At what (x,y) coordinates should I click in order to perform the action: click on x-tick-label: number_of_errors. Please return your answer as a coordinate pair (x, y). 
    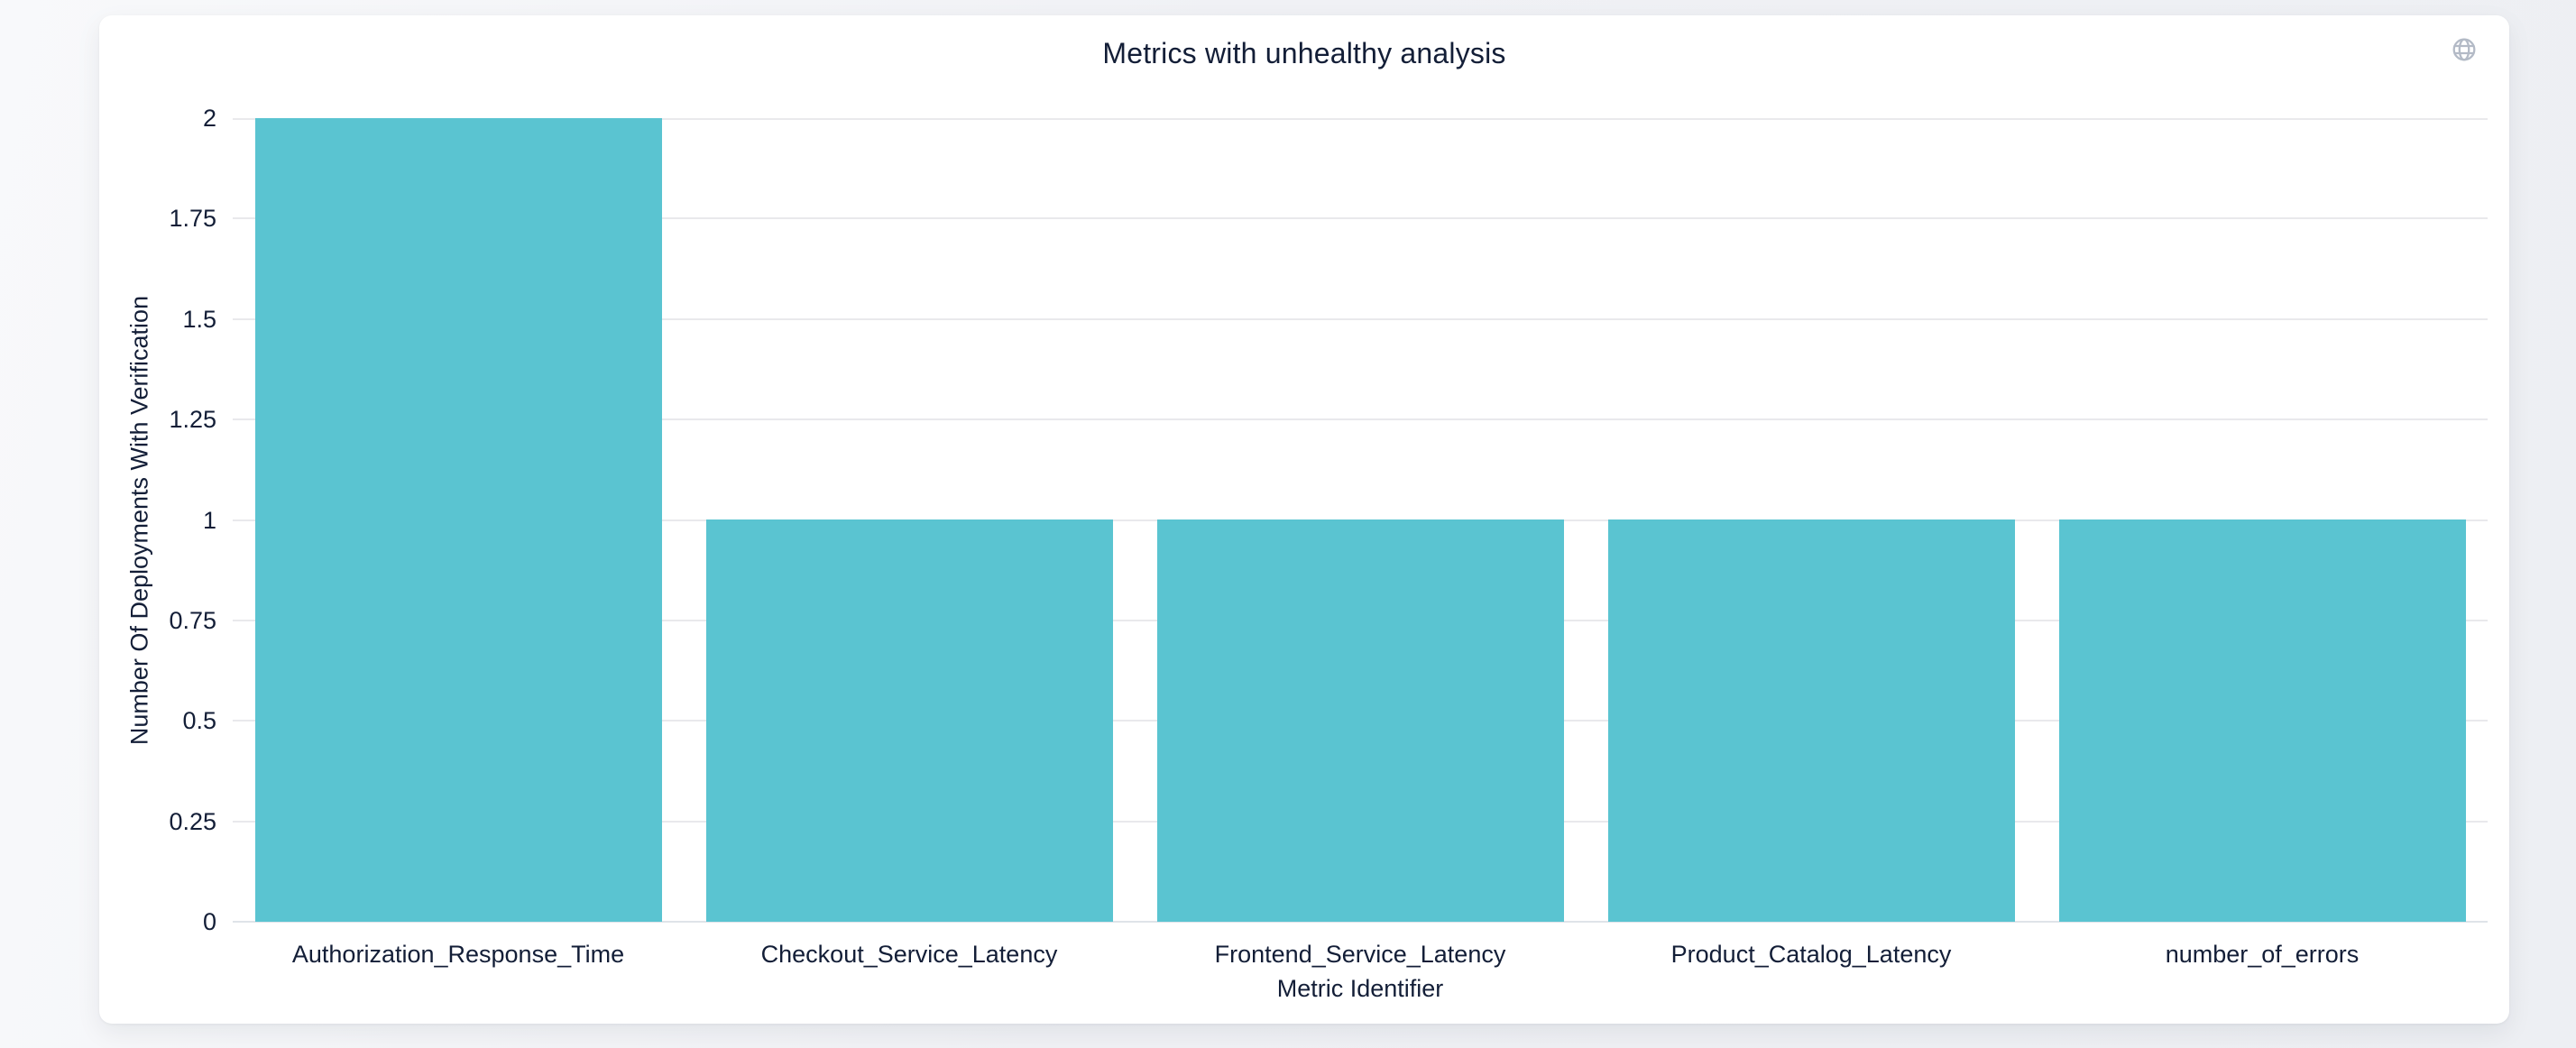
    Looking at the image, I should click on (2263, 955).